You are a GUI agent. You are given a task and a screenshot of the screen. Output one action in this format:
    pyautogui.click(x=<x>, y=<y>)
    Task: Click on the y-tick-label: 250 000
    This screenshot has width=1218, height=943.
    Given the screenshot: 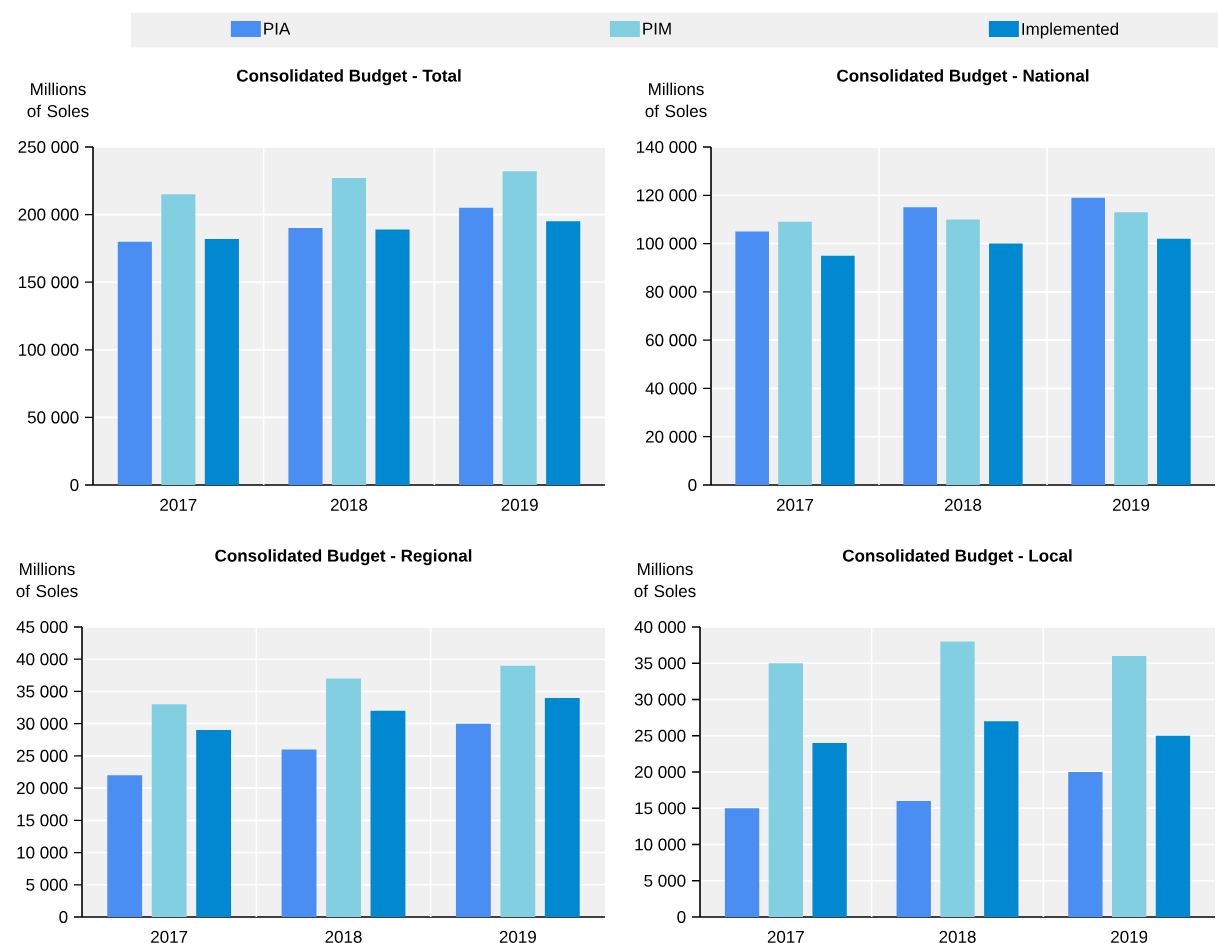 What is the action you would take?
    pyautogui.click(x=48, y=147)
    